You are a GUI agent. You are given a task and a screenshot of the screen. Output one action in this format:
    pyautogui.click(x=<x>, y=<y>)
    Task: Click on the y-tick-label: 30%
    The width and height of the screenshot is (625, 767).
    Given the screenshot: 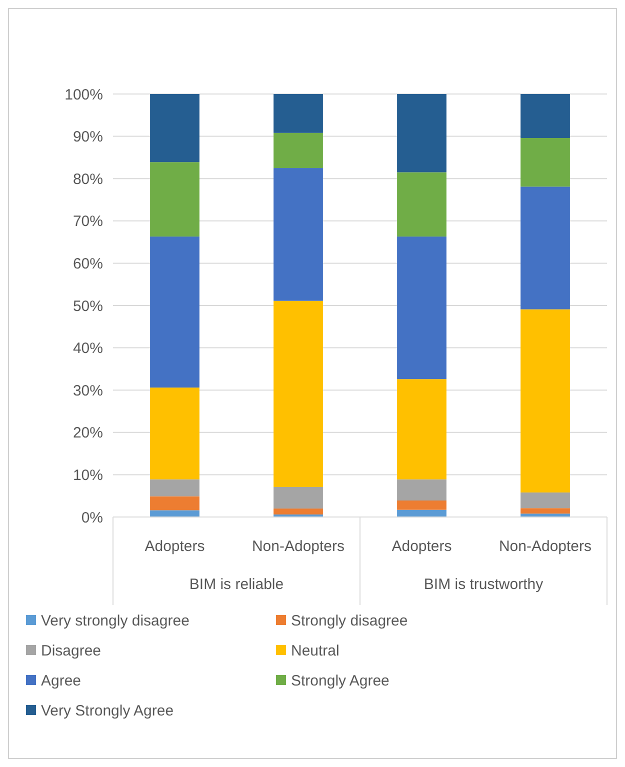 What is the action you would take?
    pyautogui.click(x=87, y=391)
    